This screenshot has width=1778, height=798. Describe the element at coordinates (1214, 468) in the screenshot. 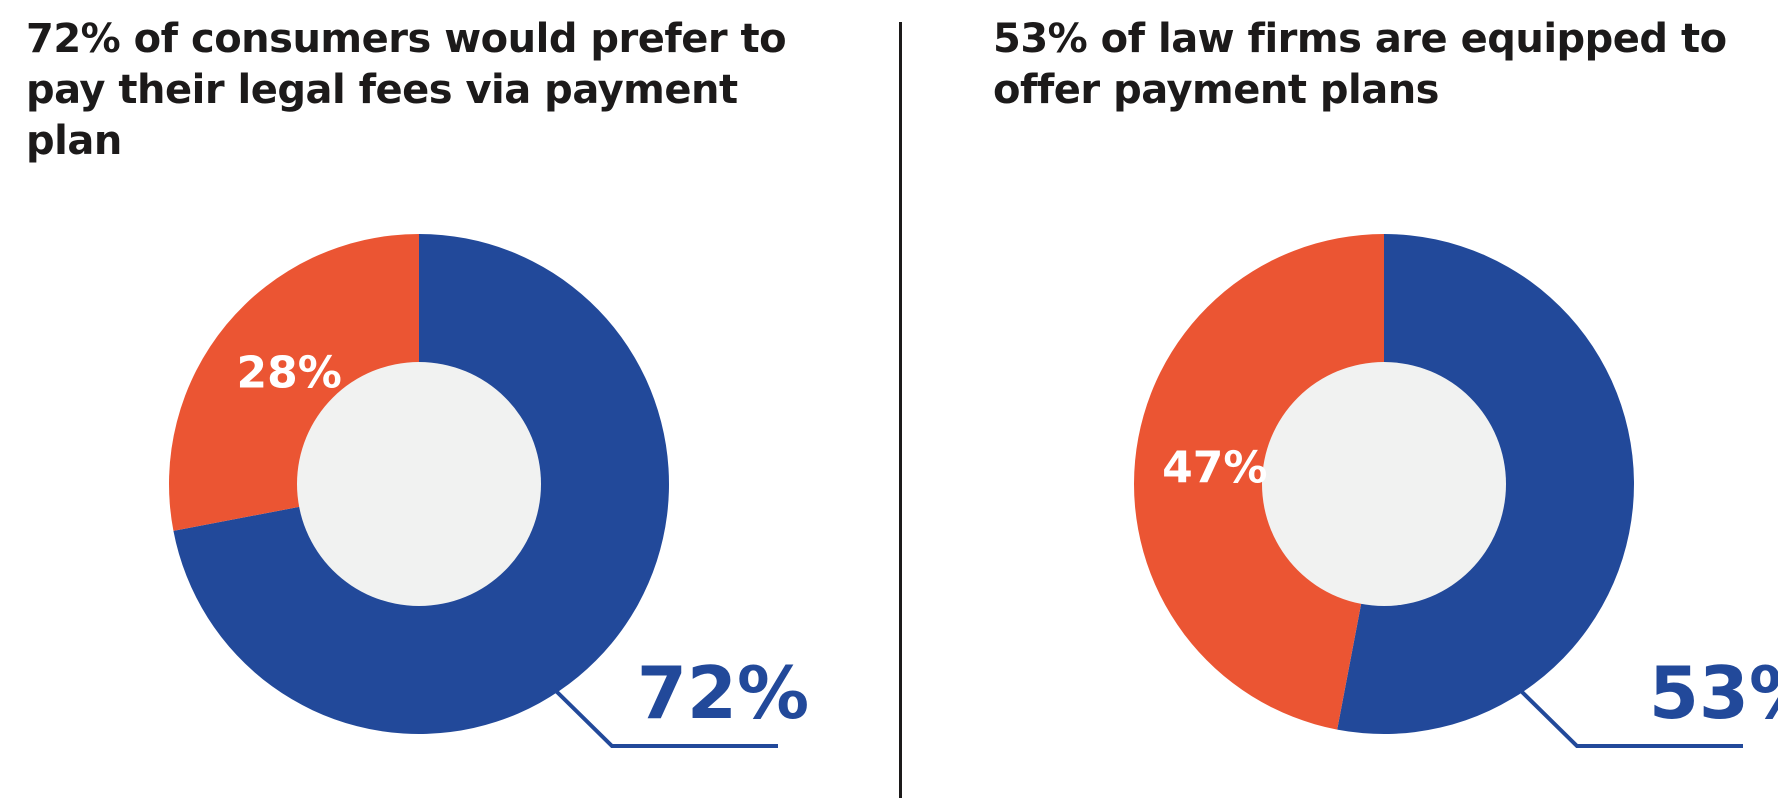

I see `slice-label-secondary: 47%` at that location.